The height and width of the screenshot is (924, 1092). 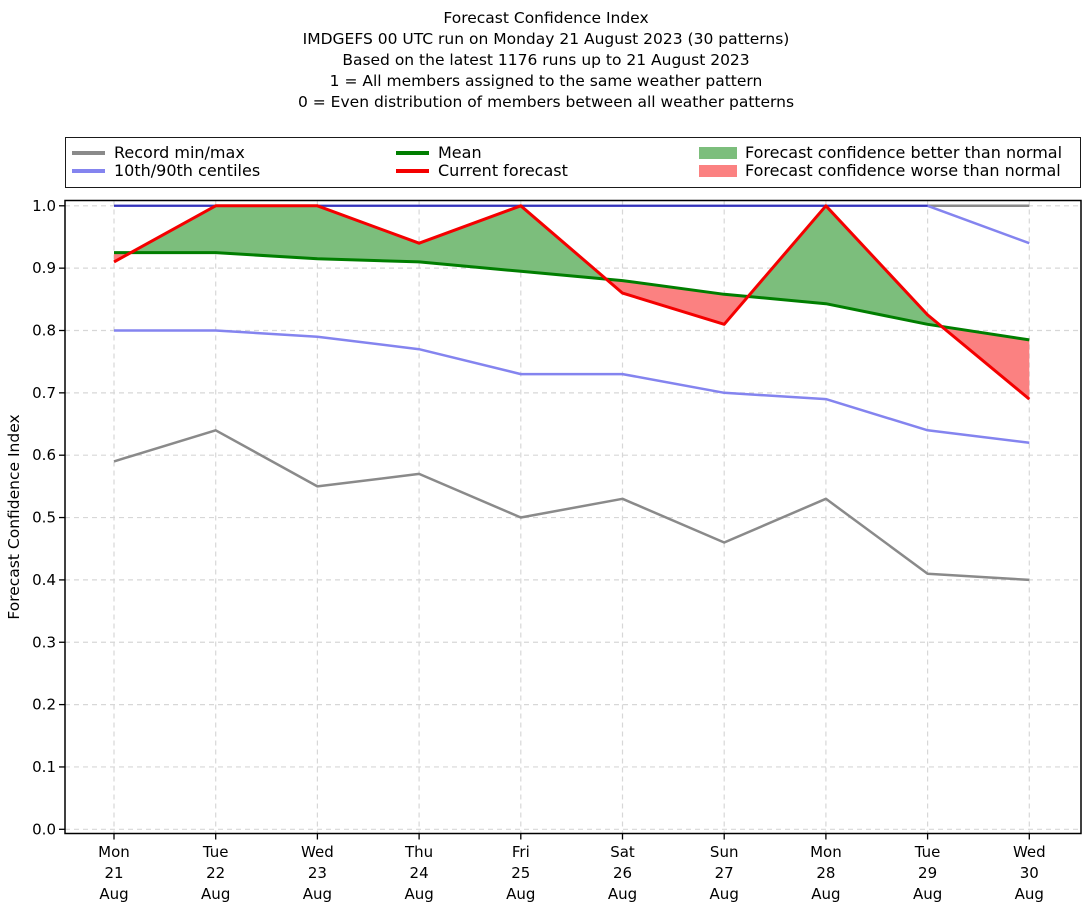 What do you see at coordinates (44, 206) in the screenshot?
I see `y-tick-label: 1.0` at bounding box center [44, 206].